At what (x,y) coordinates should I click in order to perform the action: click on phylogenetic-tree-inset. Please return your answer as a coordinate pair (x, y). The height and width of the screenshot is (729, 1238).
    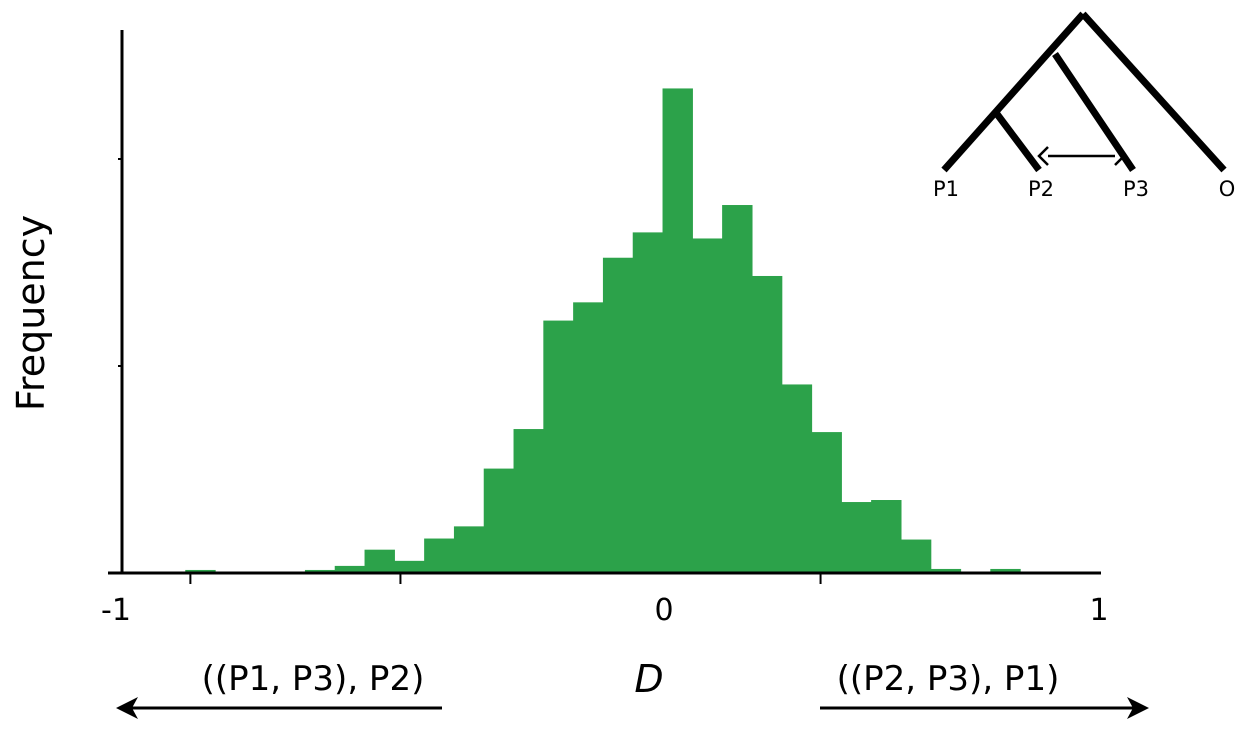
    Looking at the image, I should click on (1084, 92).